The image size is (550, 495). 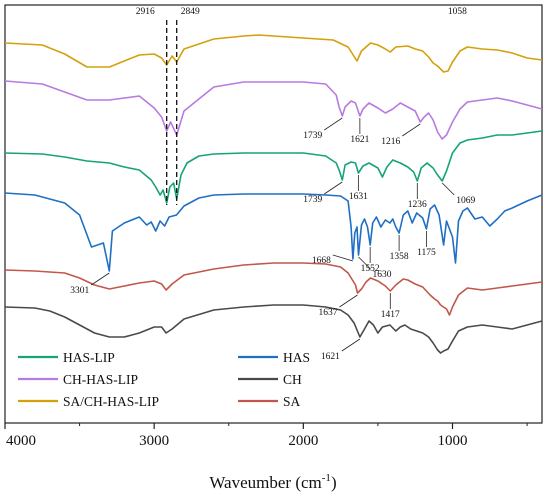 I want to click on legend: HAS-LIP HAS CH-HAS-LIP CH SA/CH-HAS-LIP SA, so click(x=164, y=379).